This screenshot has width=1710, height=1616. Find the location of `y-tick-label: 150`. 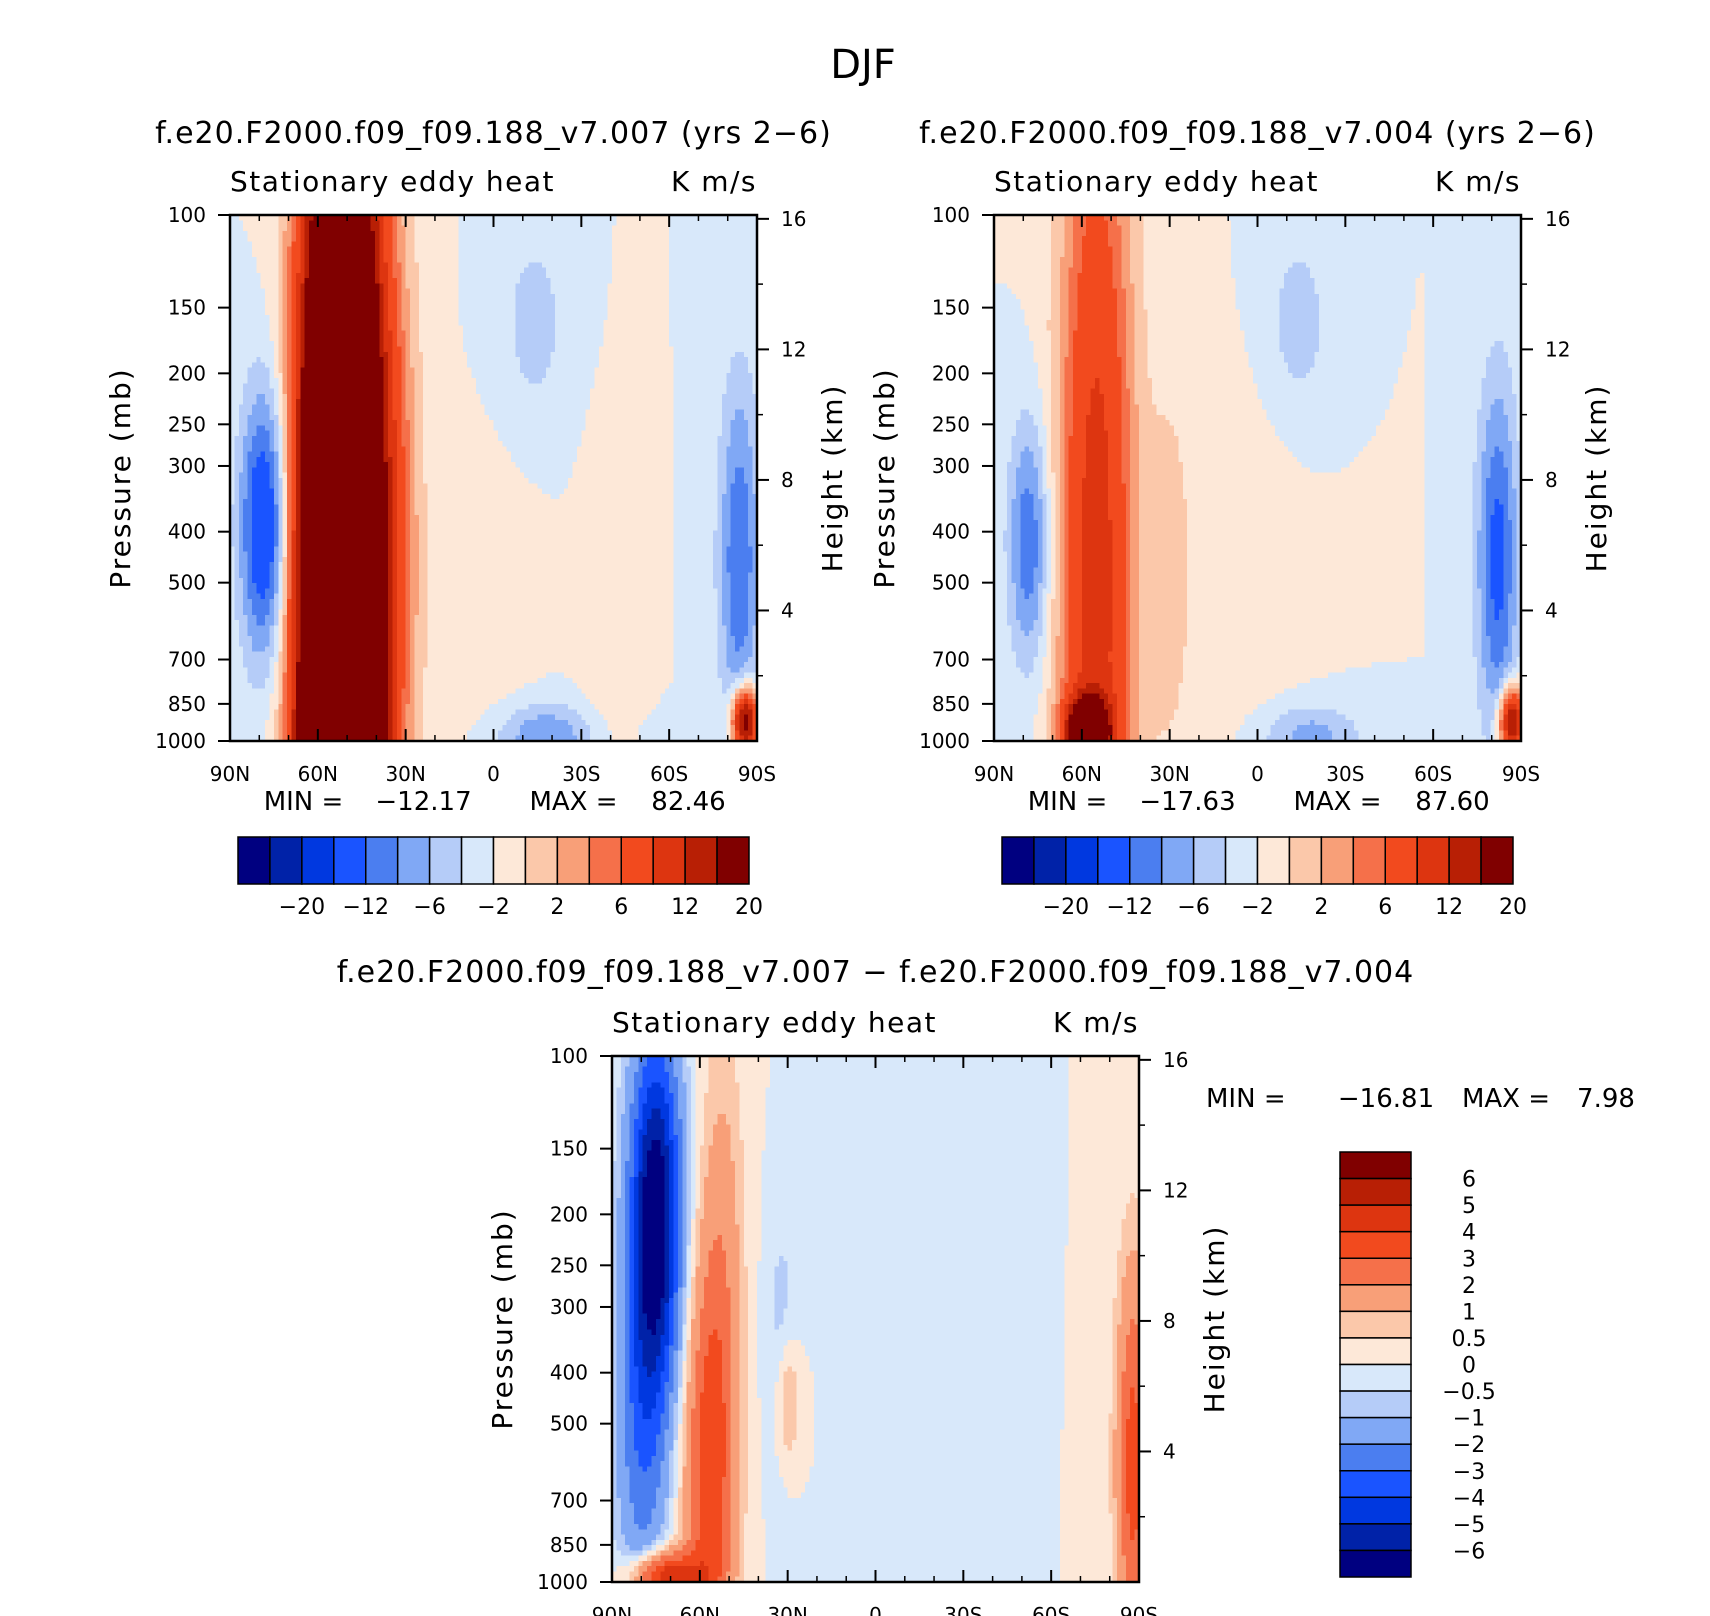

y-tick-label: 150 is located at coordinates (187, 308).